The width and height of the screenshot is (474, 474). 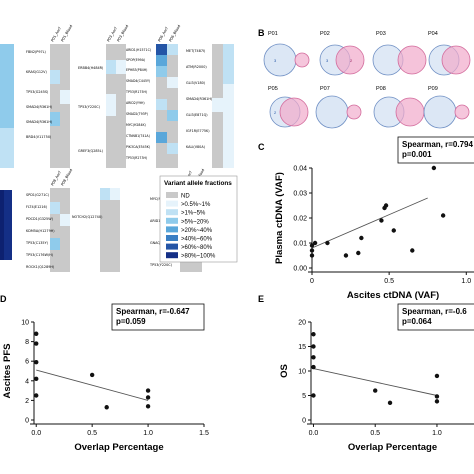 What do you see at coordinates (273, 89) in the screenshot?
I see `venn-label: P05` at bounding box center [273, 89].